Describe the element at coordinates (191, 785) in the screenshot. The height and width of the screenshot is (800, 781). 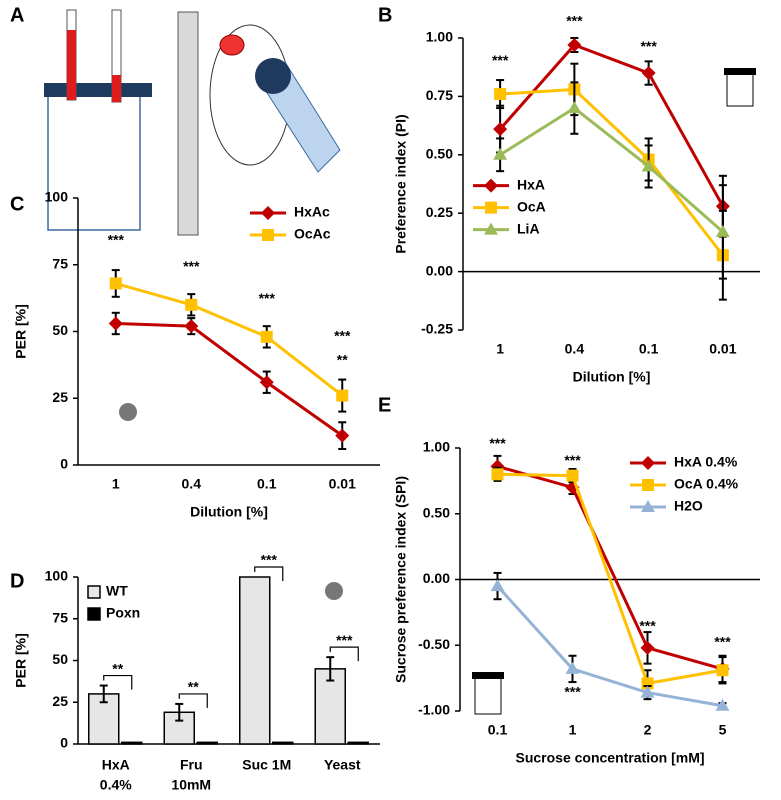
I see `x-tick-label: 10mM` at that location.